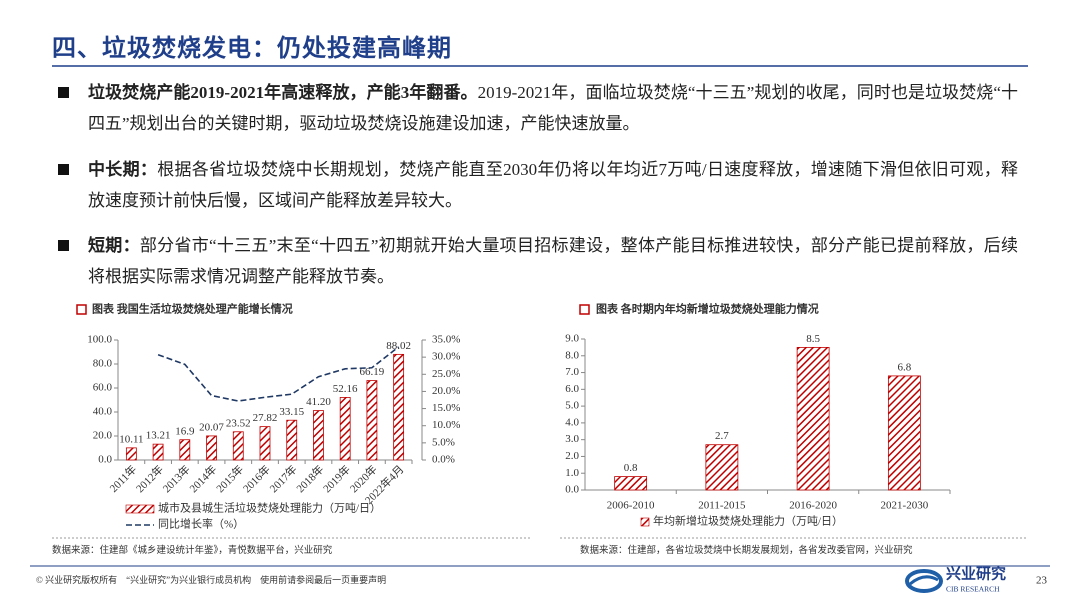 This screenshot has width=1080, height=608. I want to click on x-tick-label: 2013年, so click(175, 478).